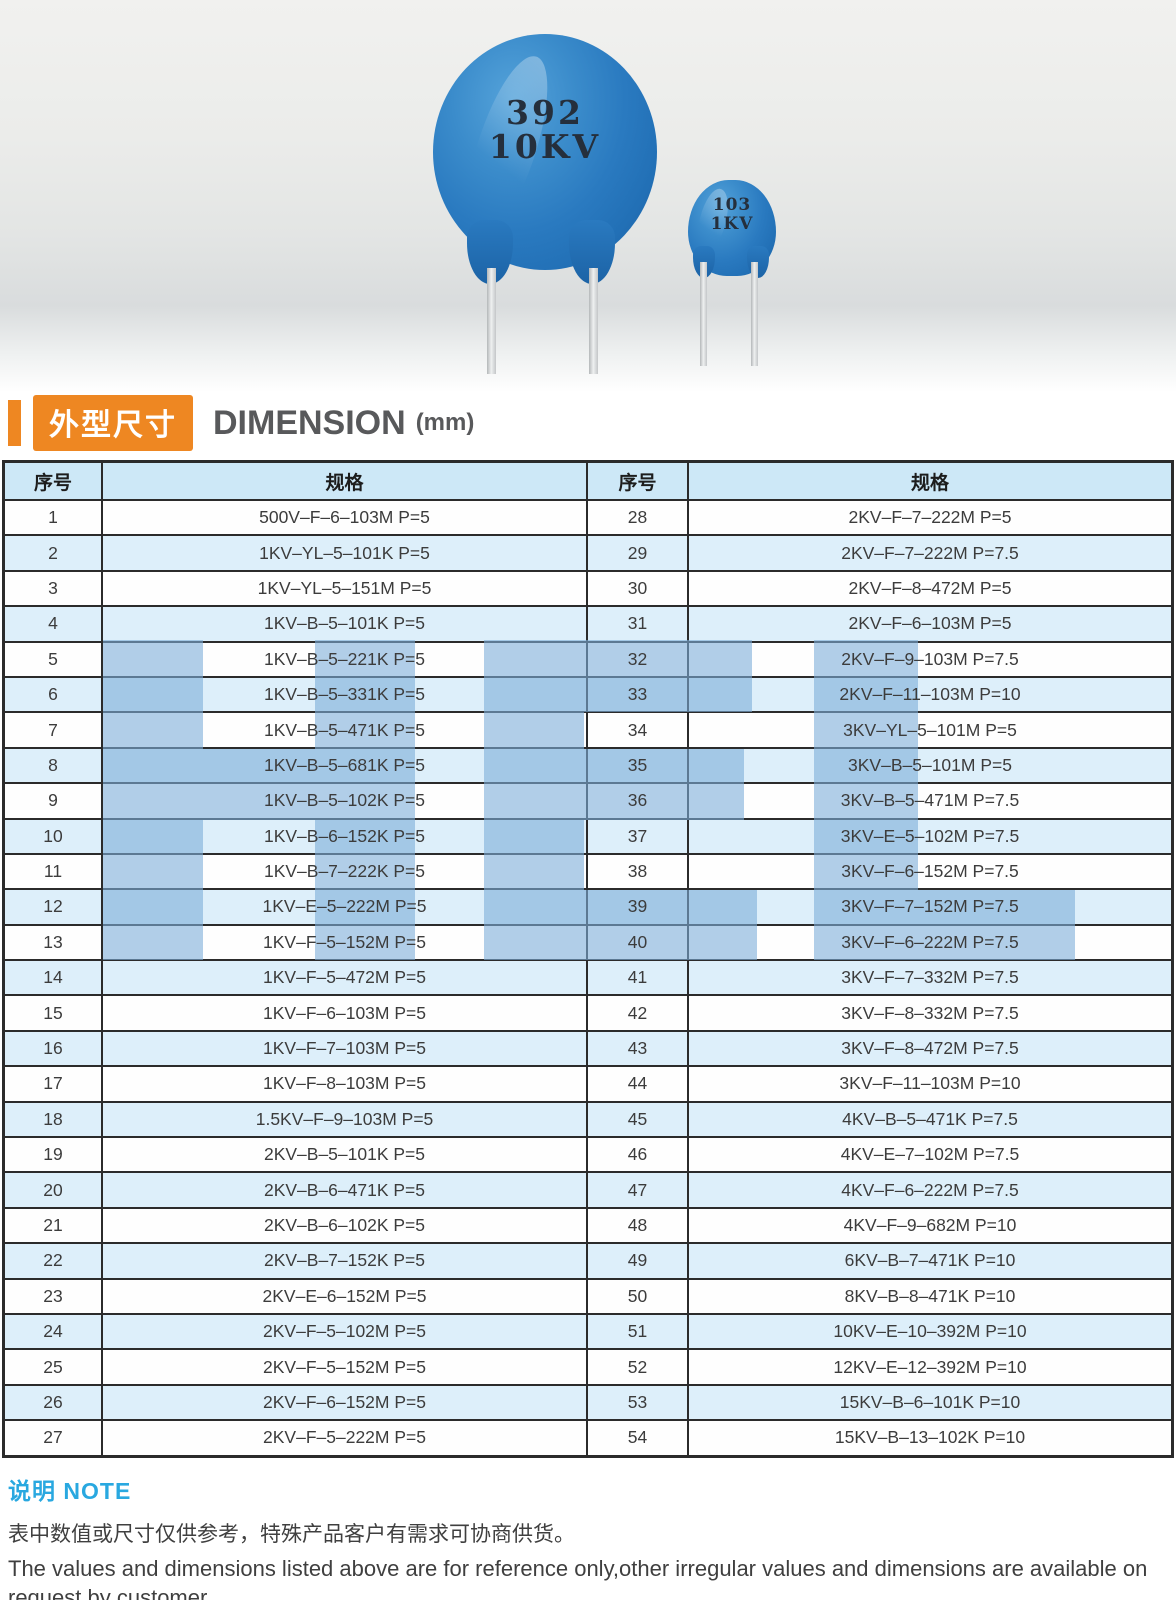  Describe the element at coordinates (53, 1331) in the screenshot. I see `index-cell: 24` at that location.